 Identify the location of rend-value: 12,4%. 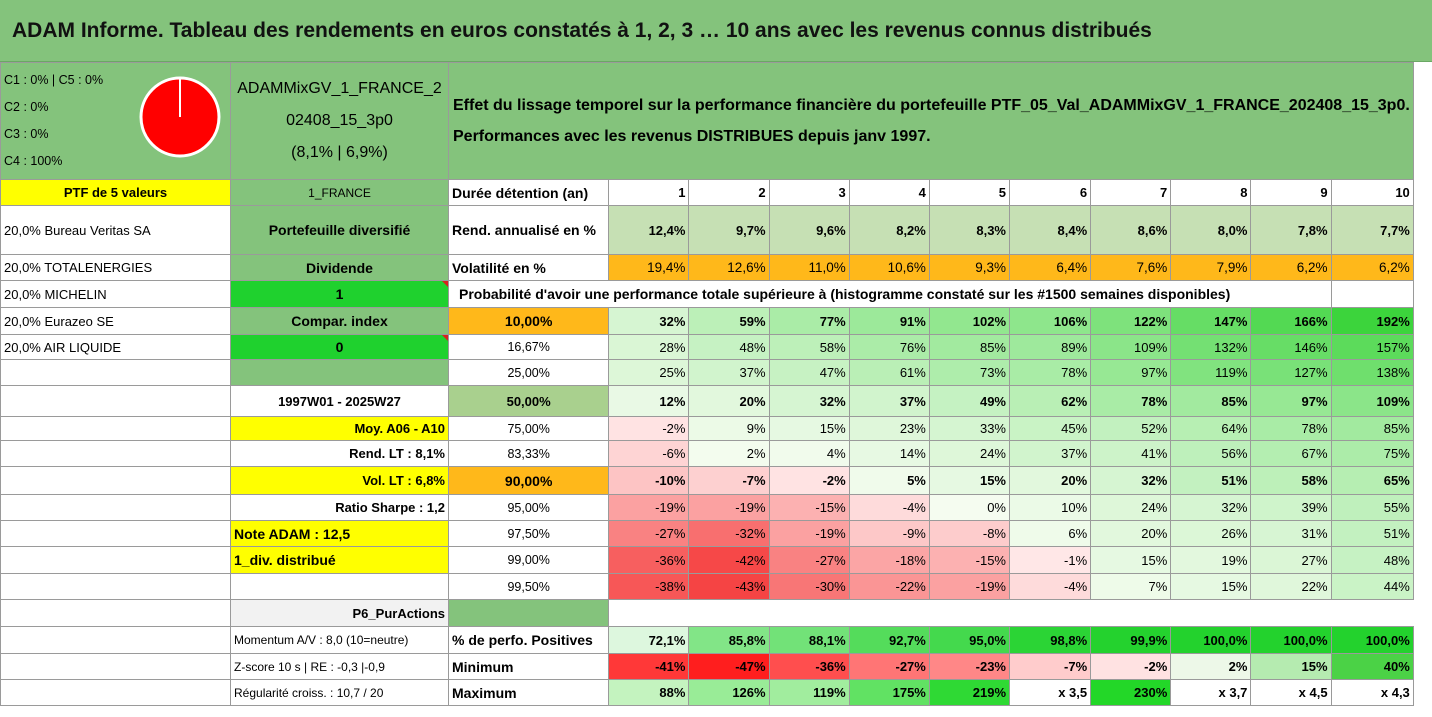
(649, 230).